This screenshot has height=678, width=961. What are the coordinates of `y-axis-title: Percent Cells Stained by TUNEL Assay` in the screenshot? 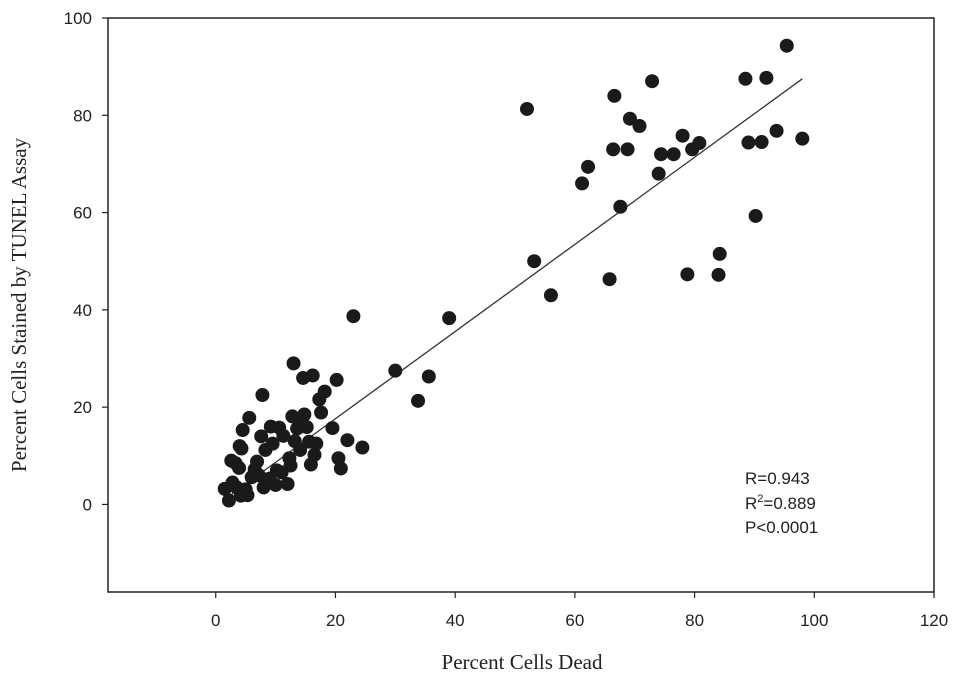 It's located at (19, 304).